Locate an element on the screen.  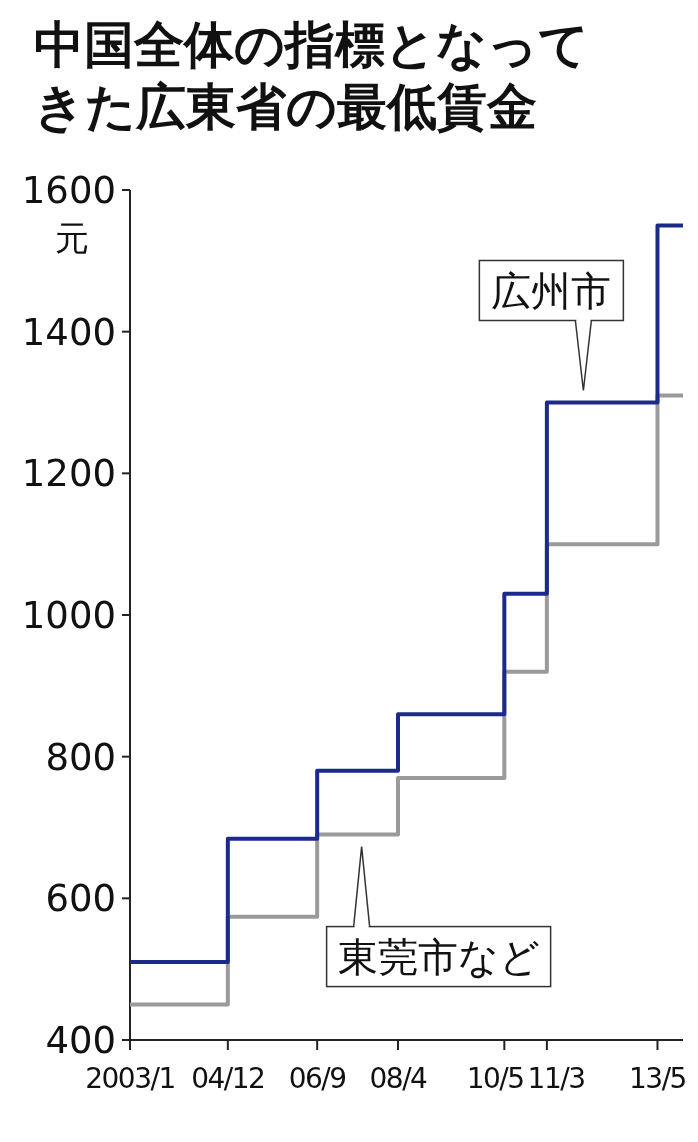
x-tick-label: 06/9 is located at coordinates (317, 1078).